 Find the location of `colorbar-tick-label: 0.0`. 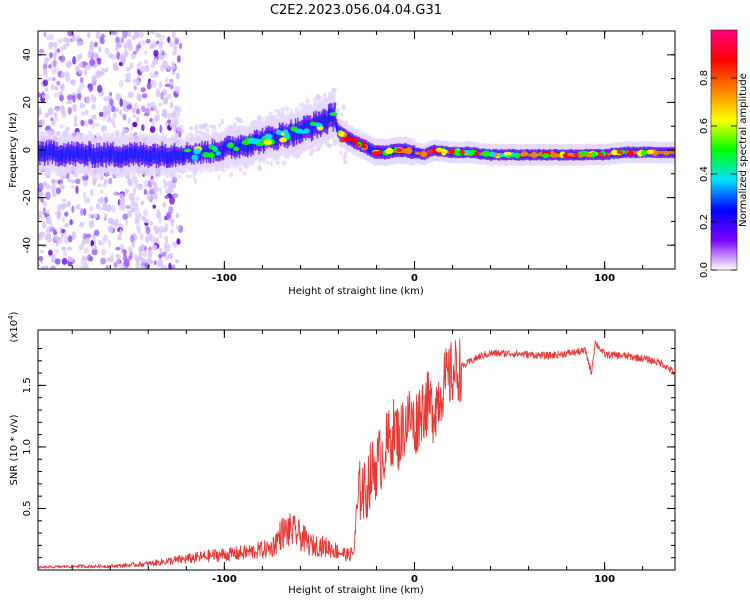

colorbar-tick-label: 0.0 is located at coordinates (704, 270).